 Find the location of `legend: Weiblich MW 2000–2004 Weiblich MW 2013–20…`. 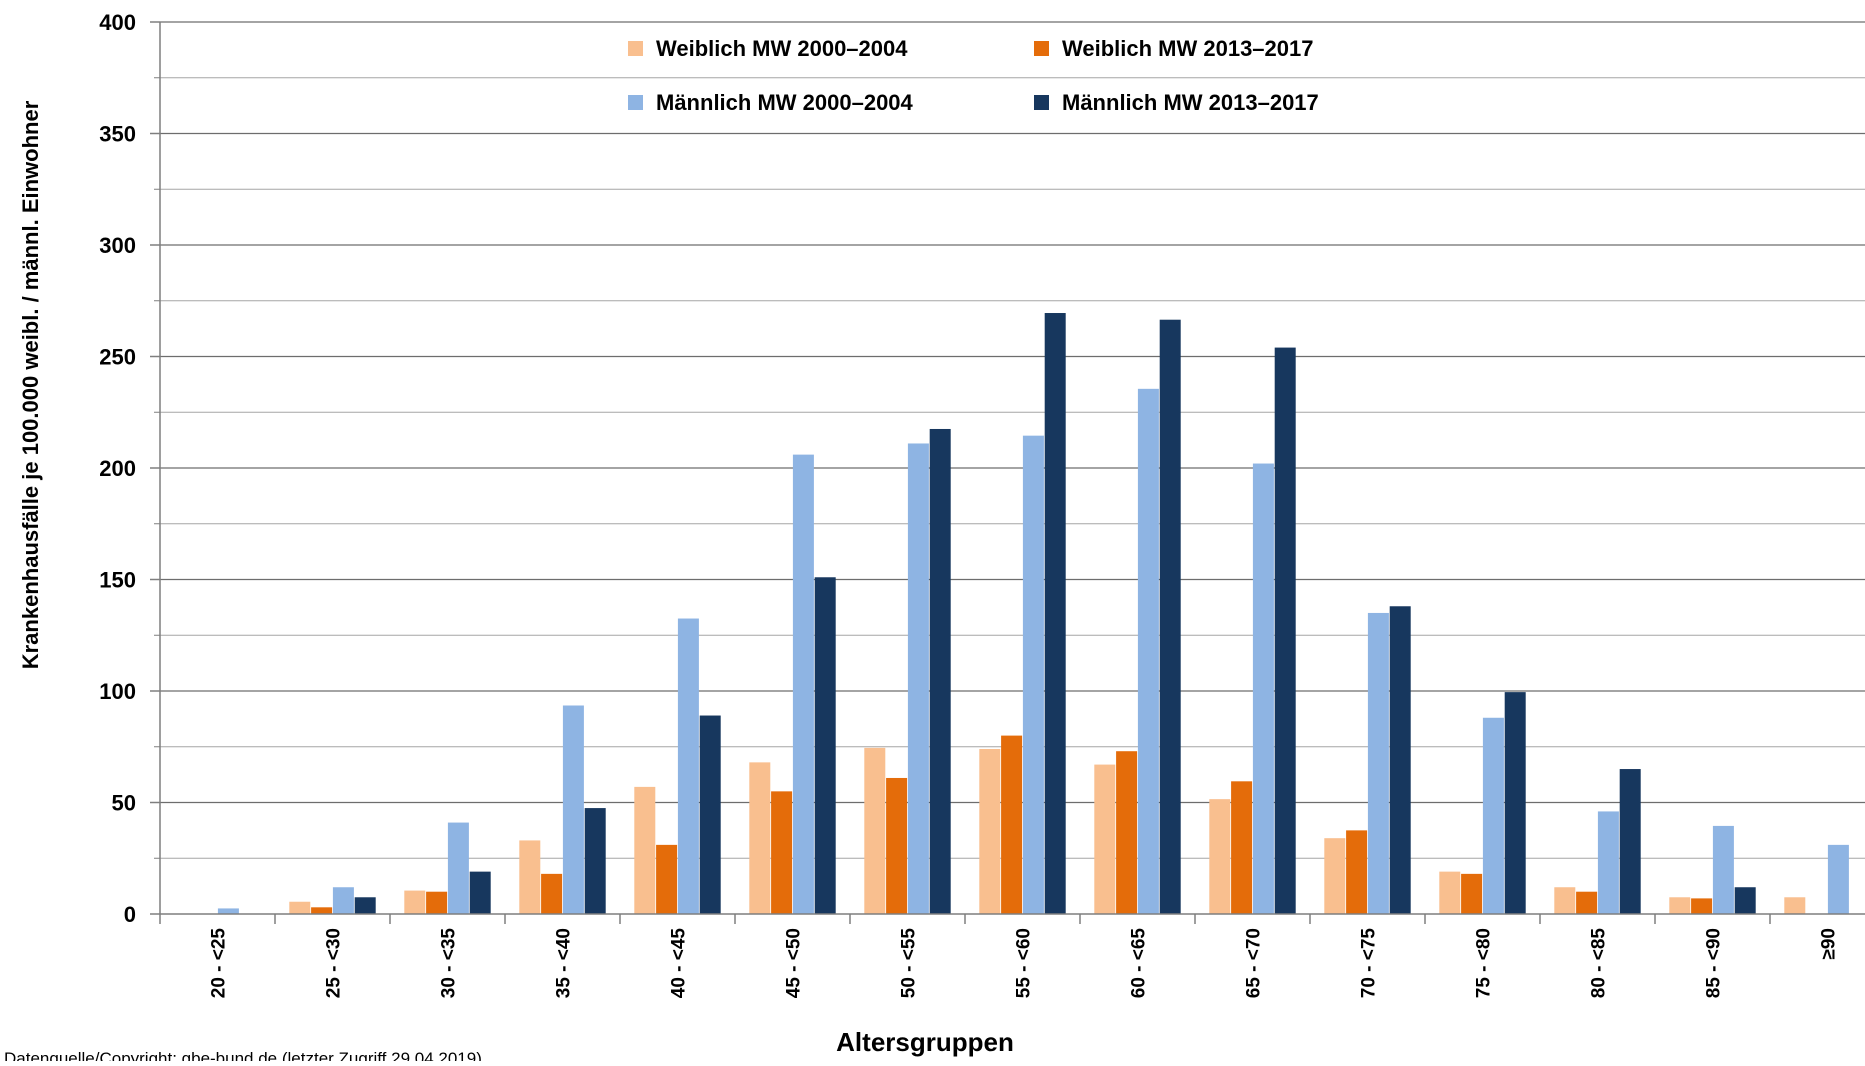

legend: Weiblich MW 2000–2004 Weiblich MW 2013–20… is located at coordinates (973, 75).